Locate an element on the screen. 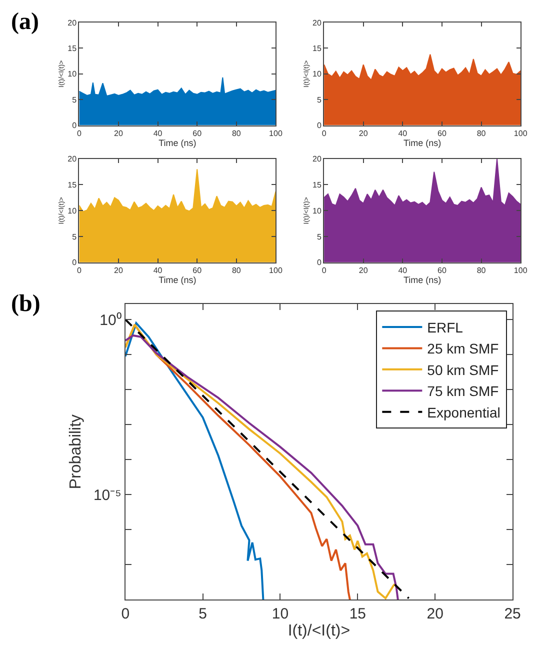  legend-label: 25 km SMF is located at coordinates (463, 348).